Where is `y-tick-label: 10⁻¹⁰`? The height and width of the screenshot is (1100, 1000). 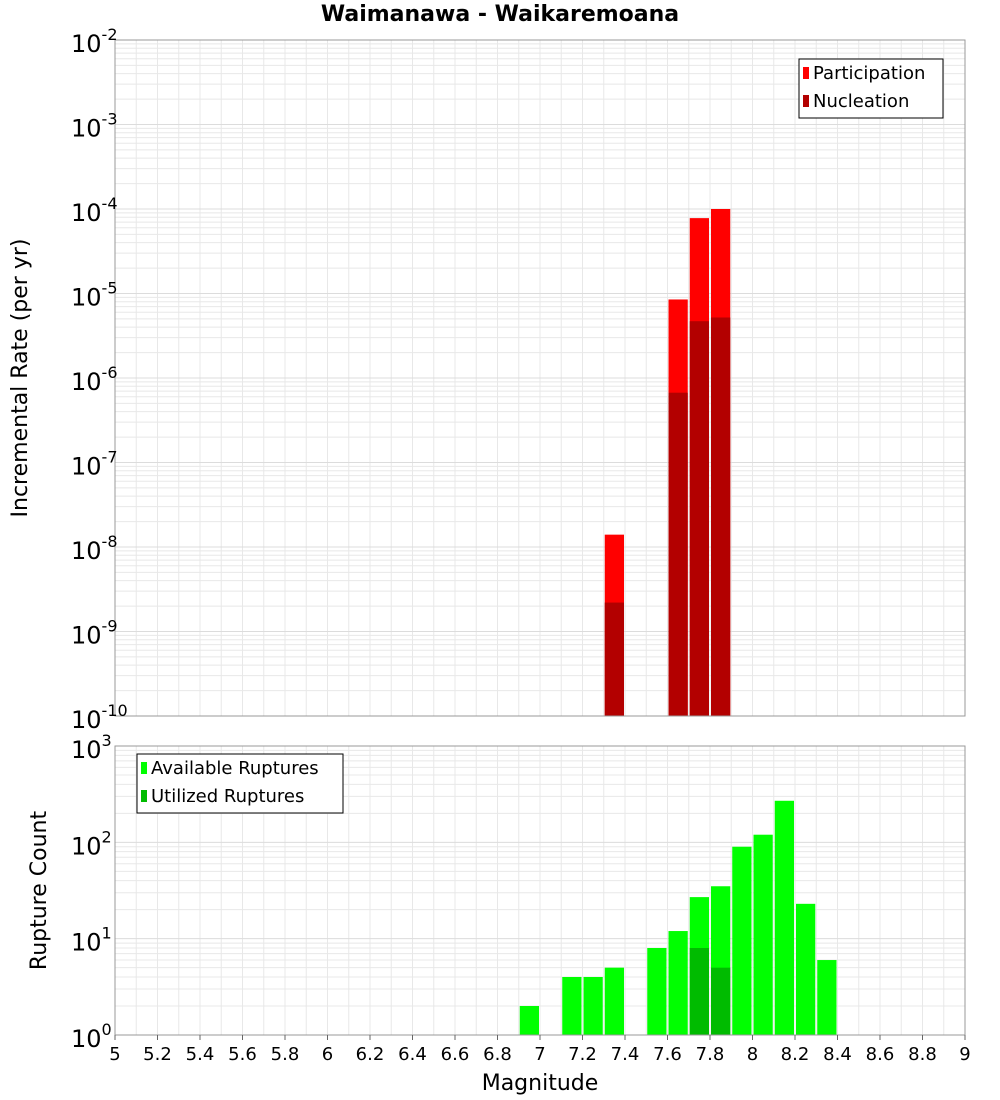 y-tick-label: 10⁻¹⁰ is located at coordinates (99, 717).